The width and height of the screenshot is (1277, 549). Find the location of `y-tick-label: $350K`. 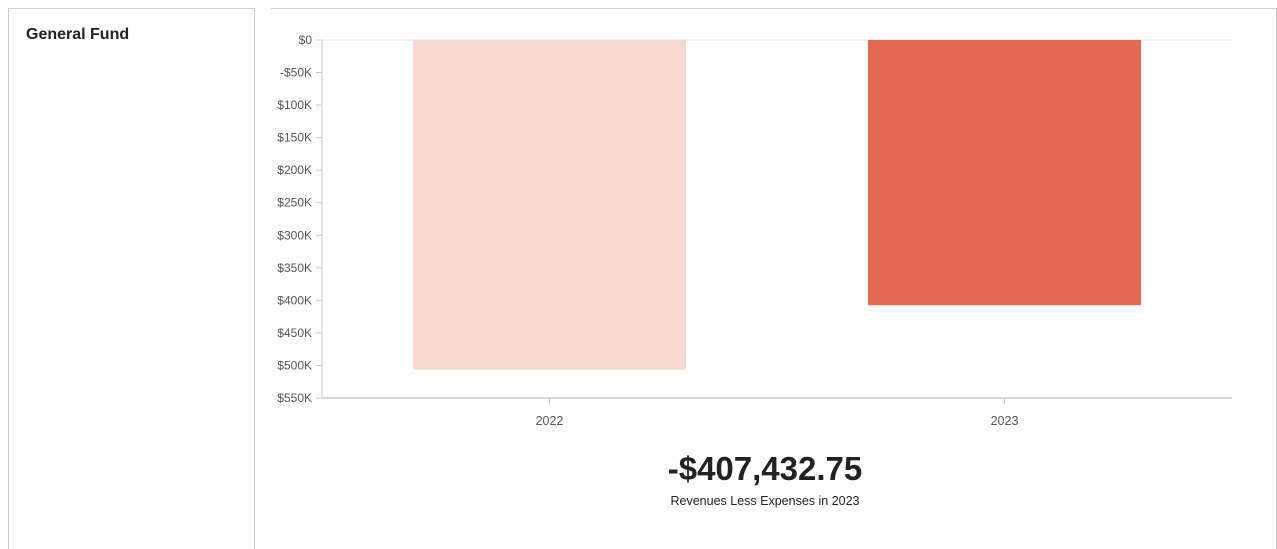

y-tick-label: $350K is located at coordinates (294, 268).